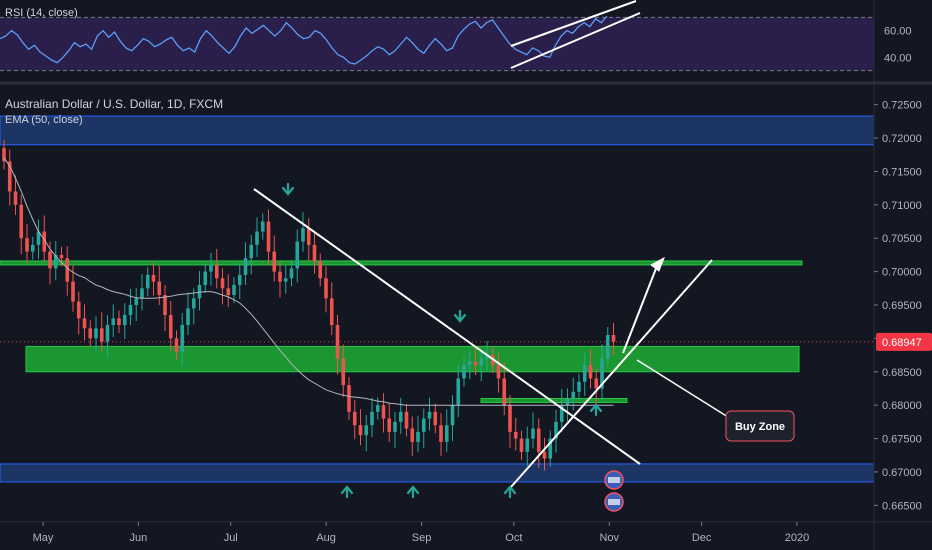 The width and height of the screenshot is (932, 550). Describe the element at coordinates (902, 373) in the screenshot. I see `price-tick-label: 0.68500` at that location.